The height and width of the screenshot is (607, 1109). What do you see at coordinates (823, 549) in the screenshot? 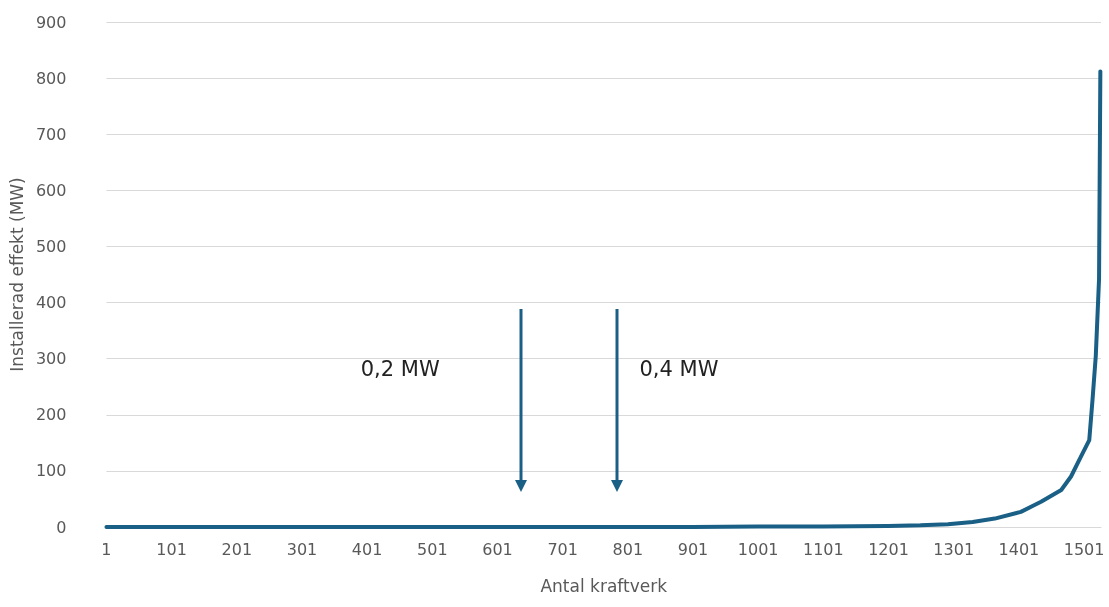
I see `x-tick-label: 1101` at bounding box center [823, 549].